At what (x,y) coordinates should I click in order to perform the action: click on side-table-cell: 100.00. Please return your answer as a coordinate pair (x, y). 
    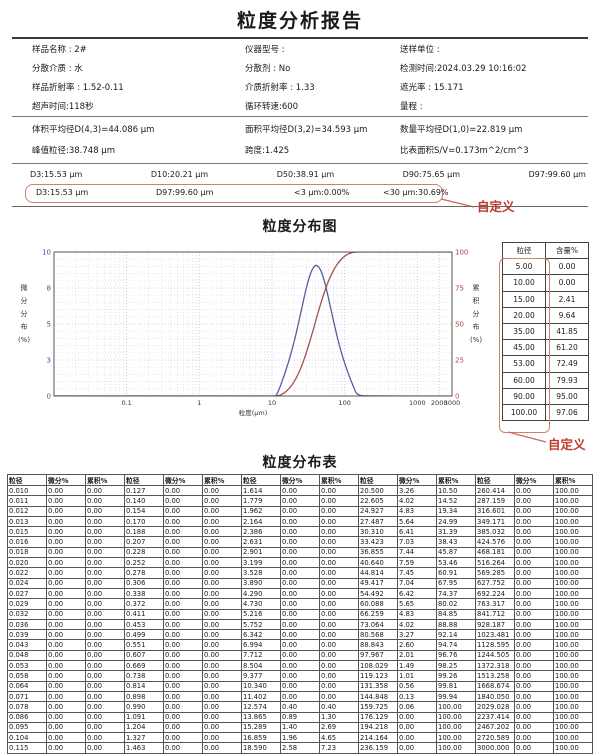
    Looking at the image, I should click on (524, 412).